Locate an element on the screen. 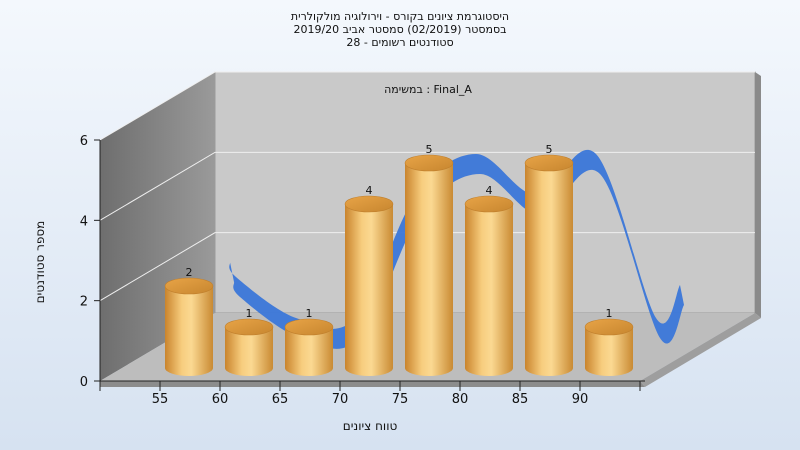 The width and height of the screenshot is (800, 450). x-tick-label: 55 is located at coordinates (160, 399).